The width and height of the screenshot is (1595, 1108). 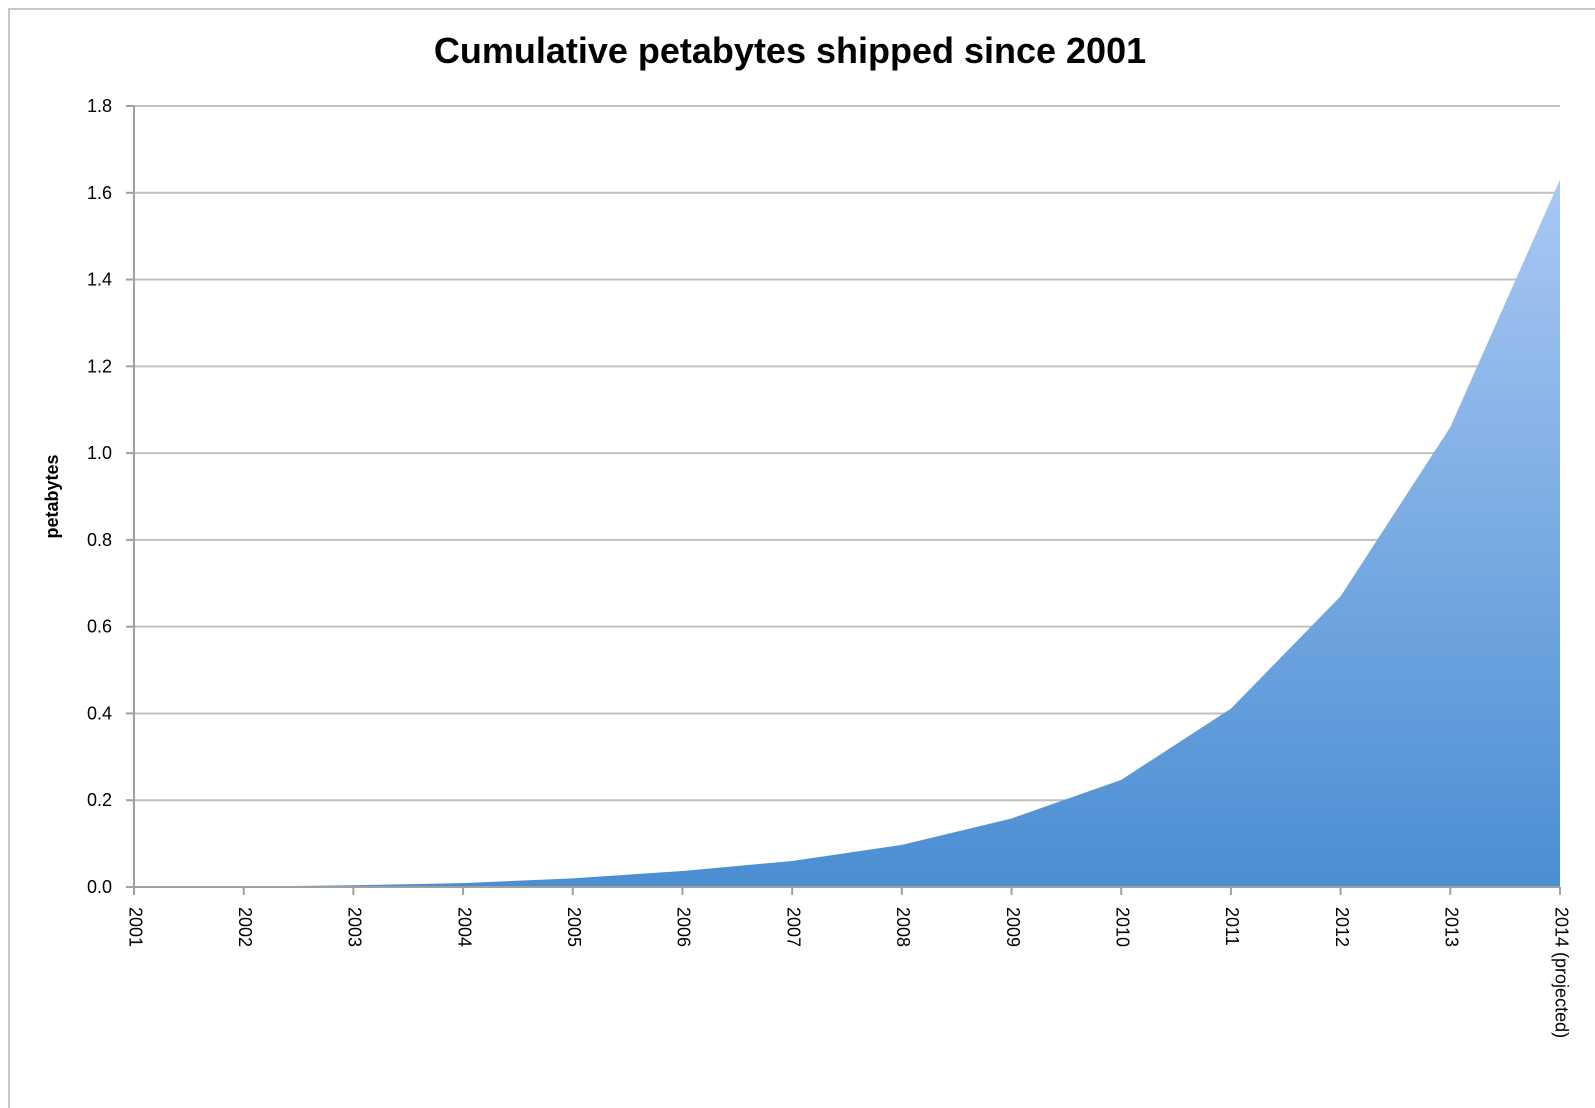 I want to click on y-tick-label: 1.0, so click(x=99, y=453).